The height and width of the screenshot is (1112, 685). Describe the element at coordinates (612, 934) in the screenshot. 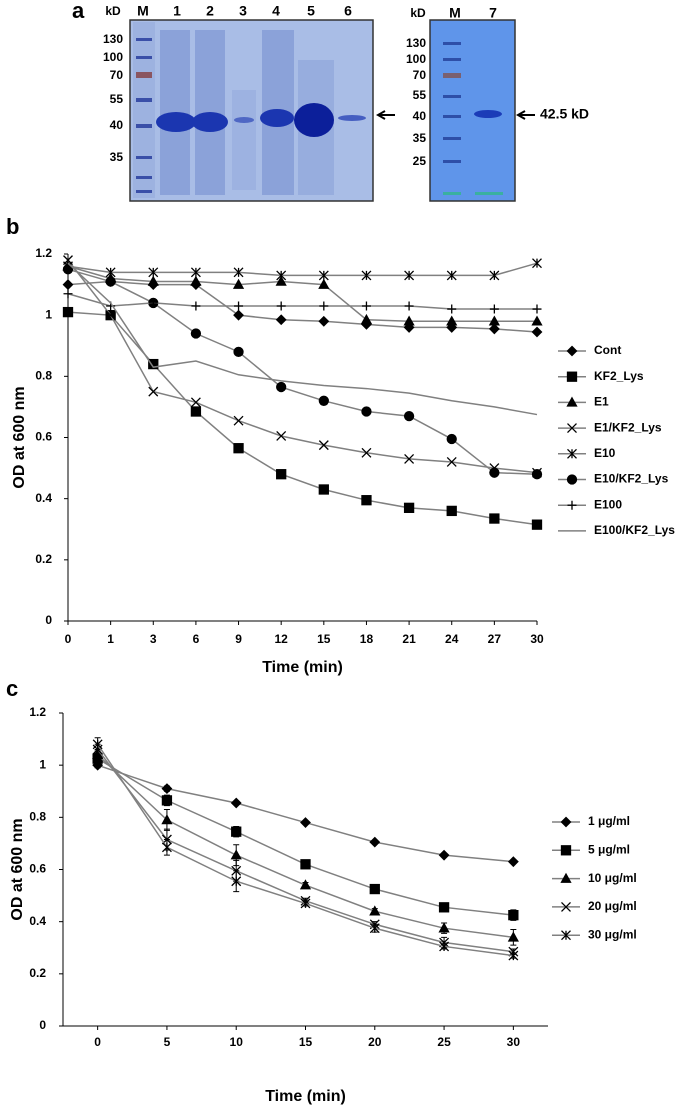

I see `legend-label: 30 μg/ml` at that location.